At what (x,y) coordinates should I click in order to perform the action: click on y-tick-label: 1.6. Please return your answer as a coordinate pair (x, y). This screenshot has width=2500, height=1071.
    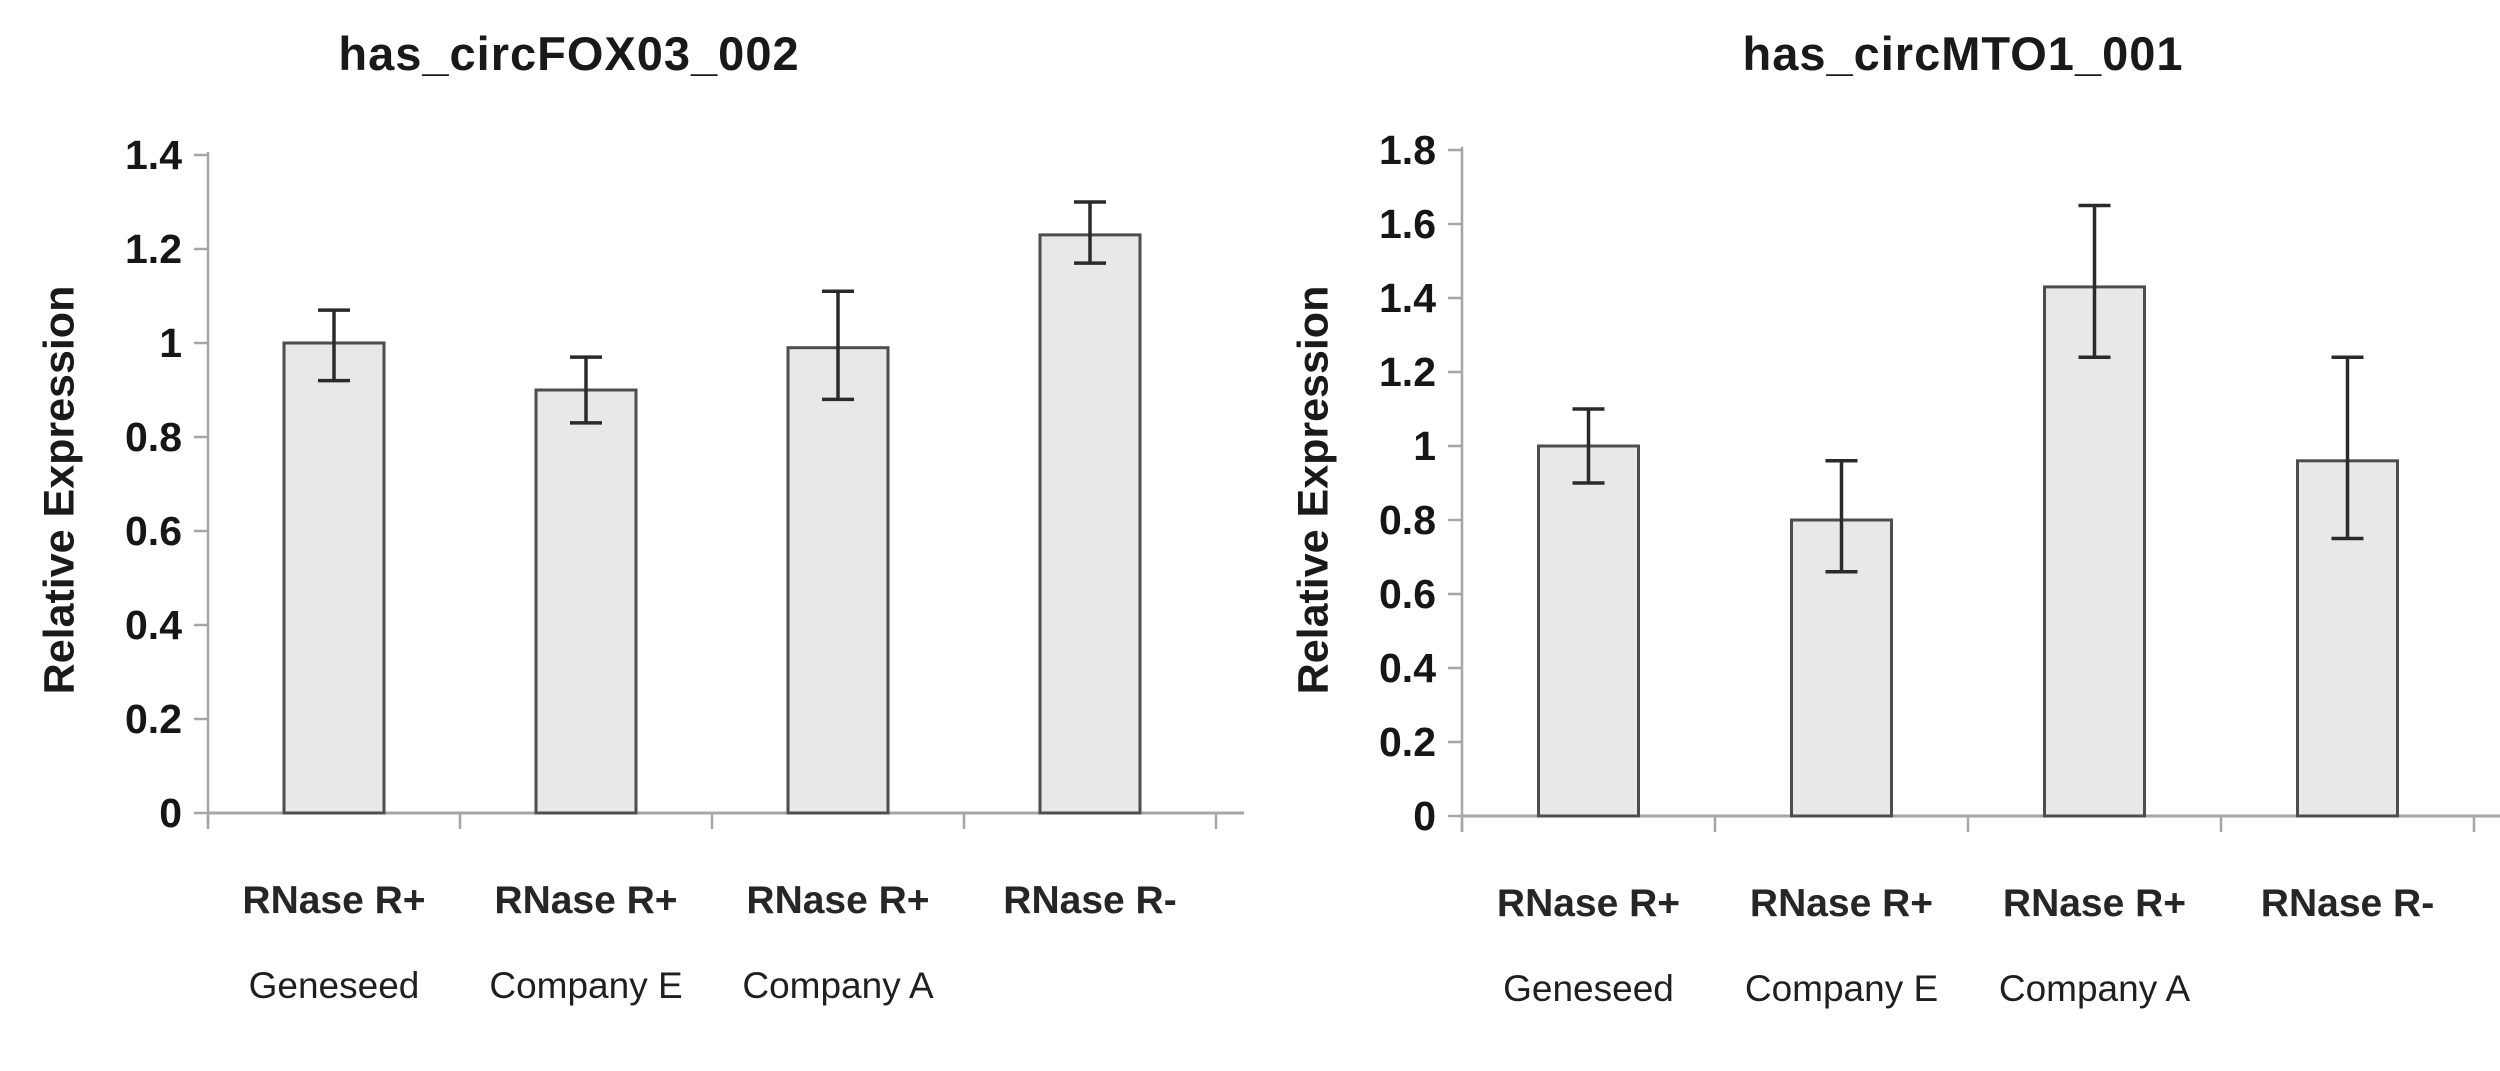
    Looking at the image, I should click on (1407, 224).